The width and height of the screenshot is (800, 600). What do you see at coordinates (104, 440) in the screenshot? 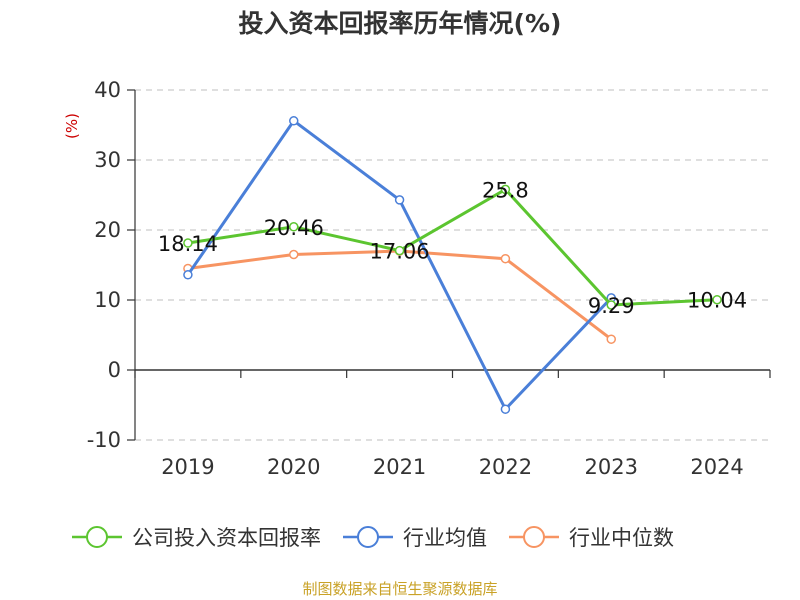
I see `y-tick-label: -10` at bounding box center [104, 440].